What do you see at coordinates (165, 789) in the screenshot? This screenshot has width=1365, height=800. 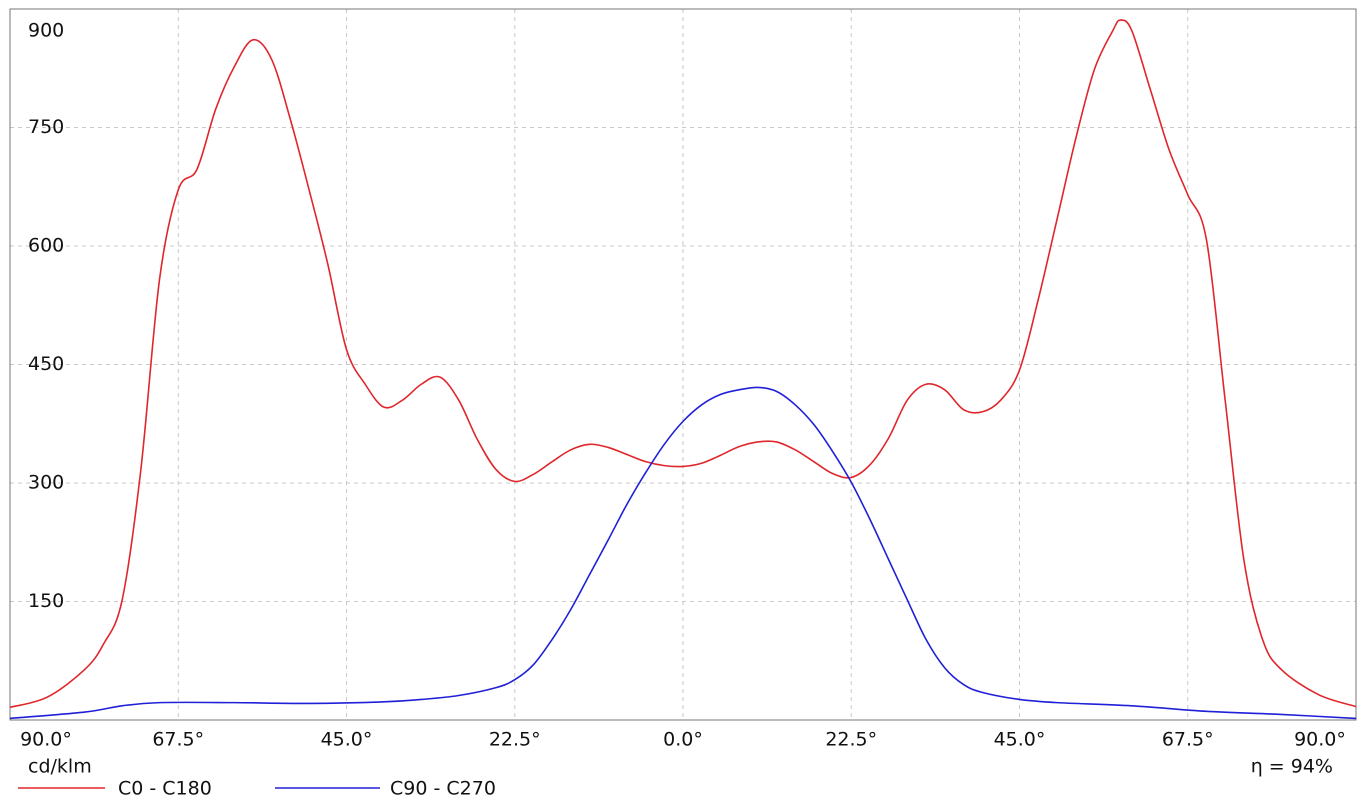 I see `legend-label: C0 - C180` at bounding box center [165, 789].